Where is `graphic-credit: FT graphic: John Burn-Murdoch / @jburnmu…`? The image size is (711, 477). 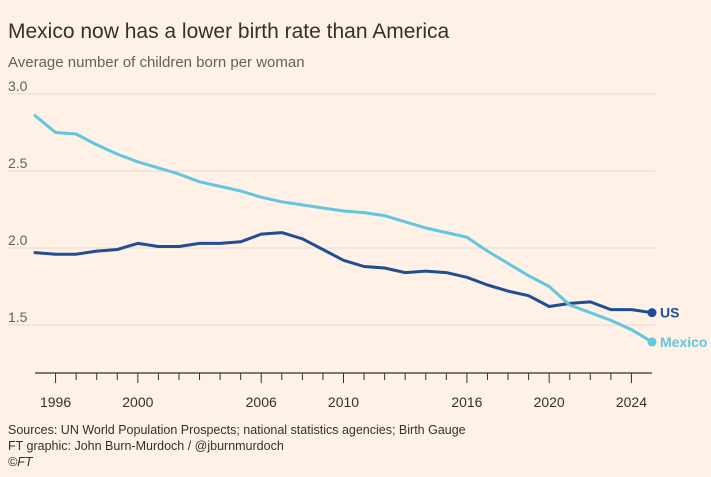
graphic-credit: FT graphic: John Burn-Murdoch / @jburnmu… is located at coordinates (146, 446).